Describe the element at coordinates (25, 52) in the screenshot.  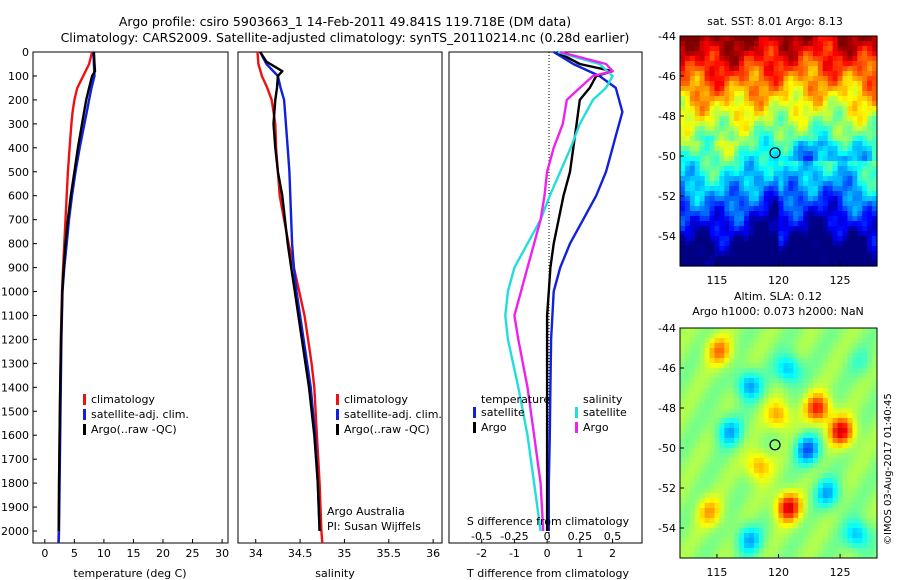
I see `depth-tick-label: 0` at that location.